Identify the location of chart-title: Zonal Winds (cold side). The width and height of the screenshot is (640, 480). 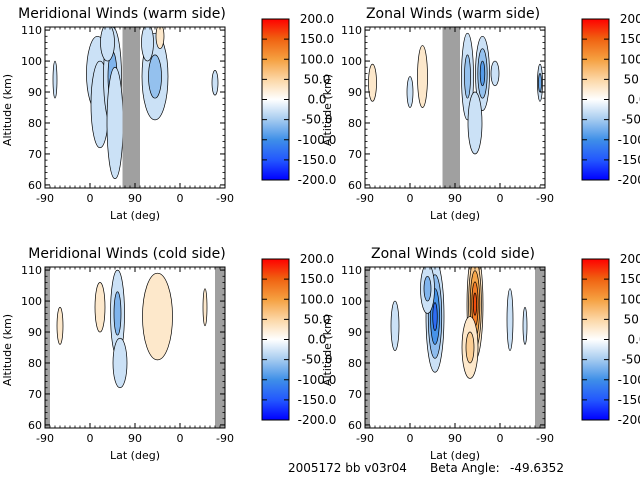
(453, 254).